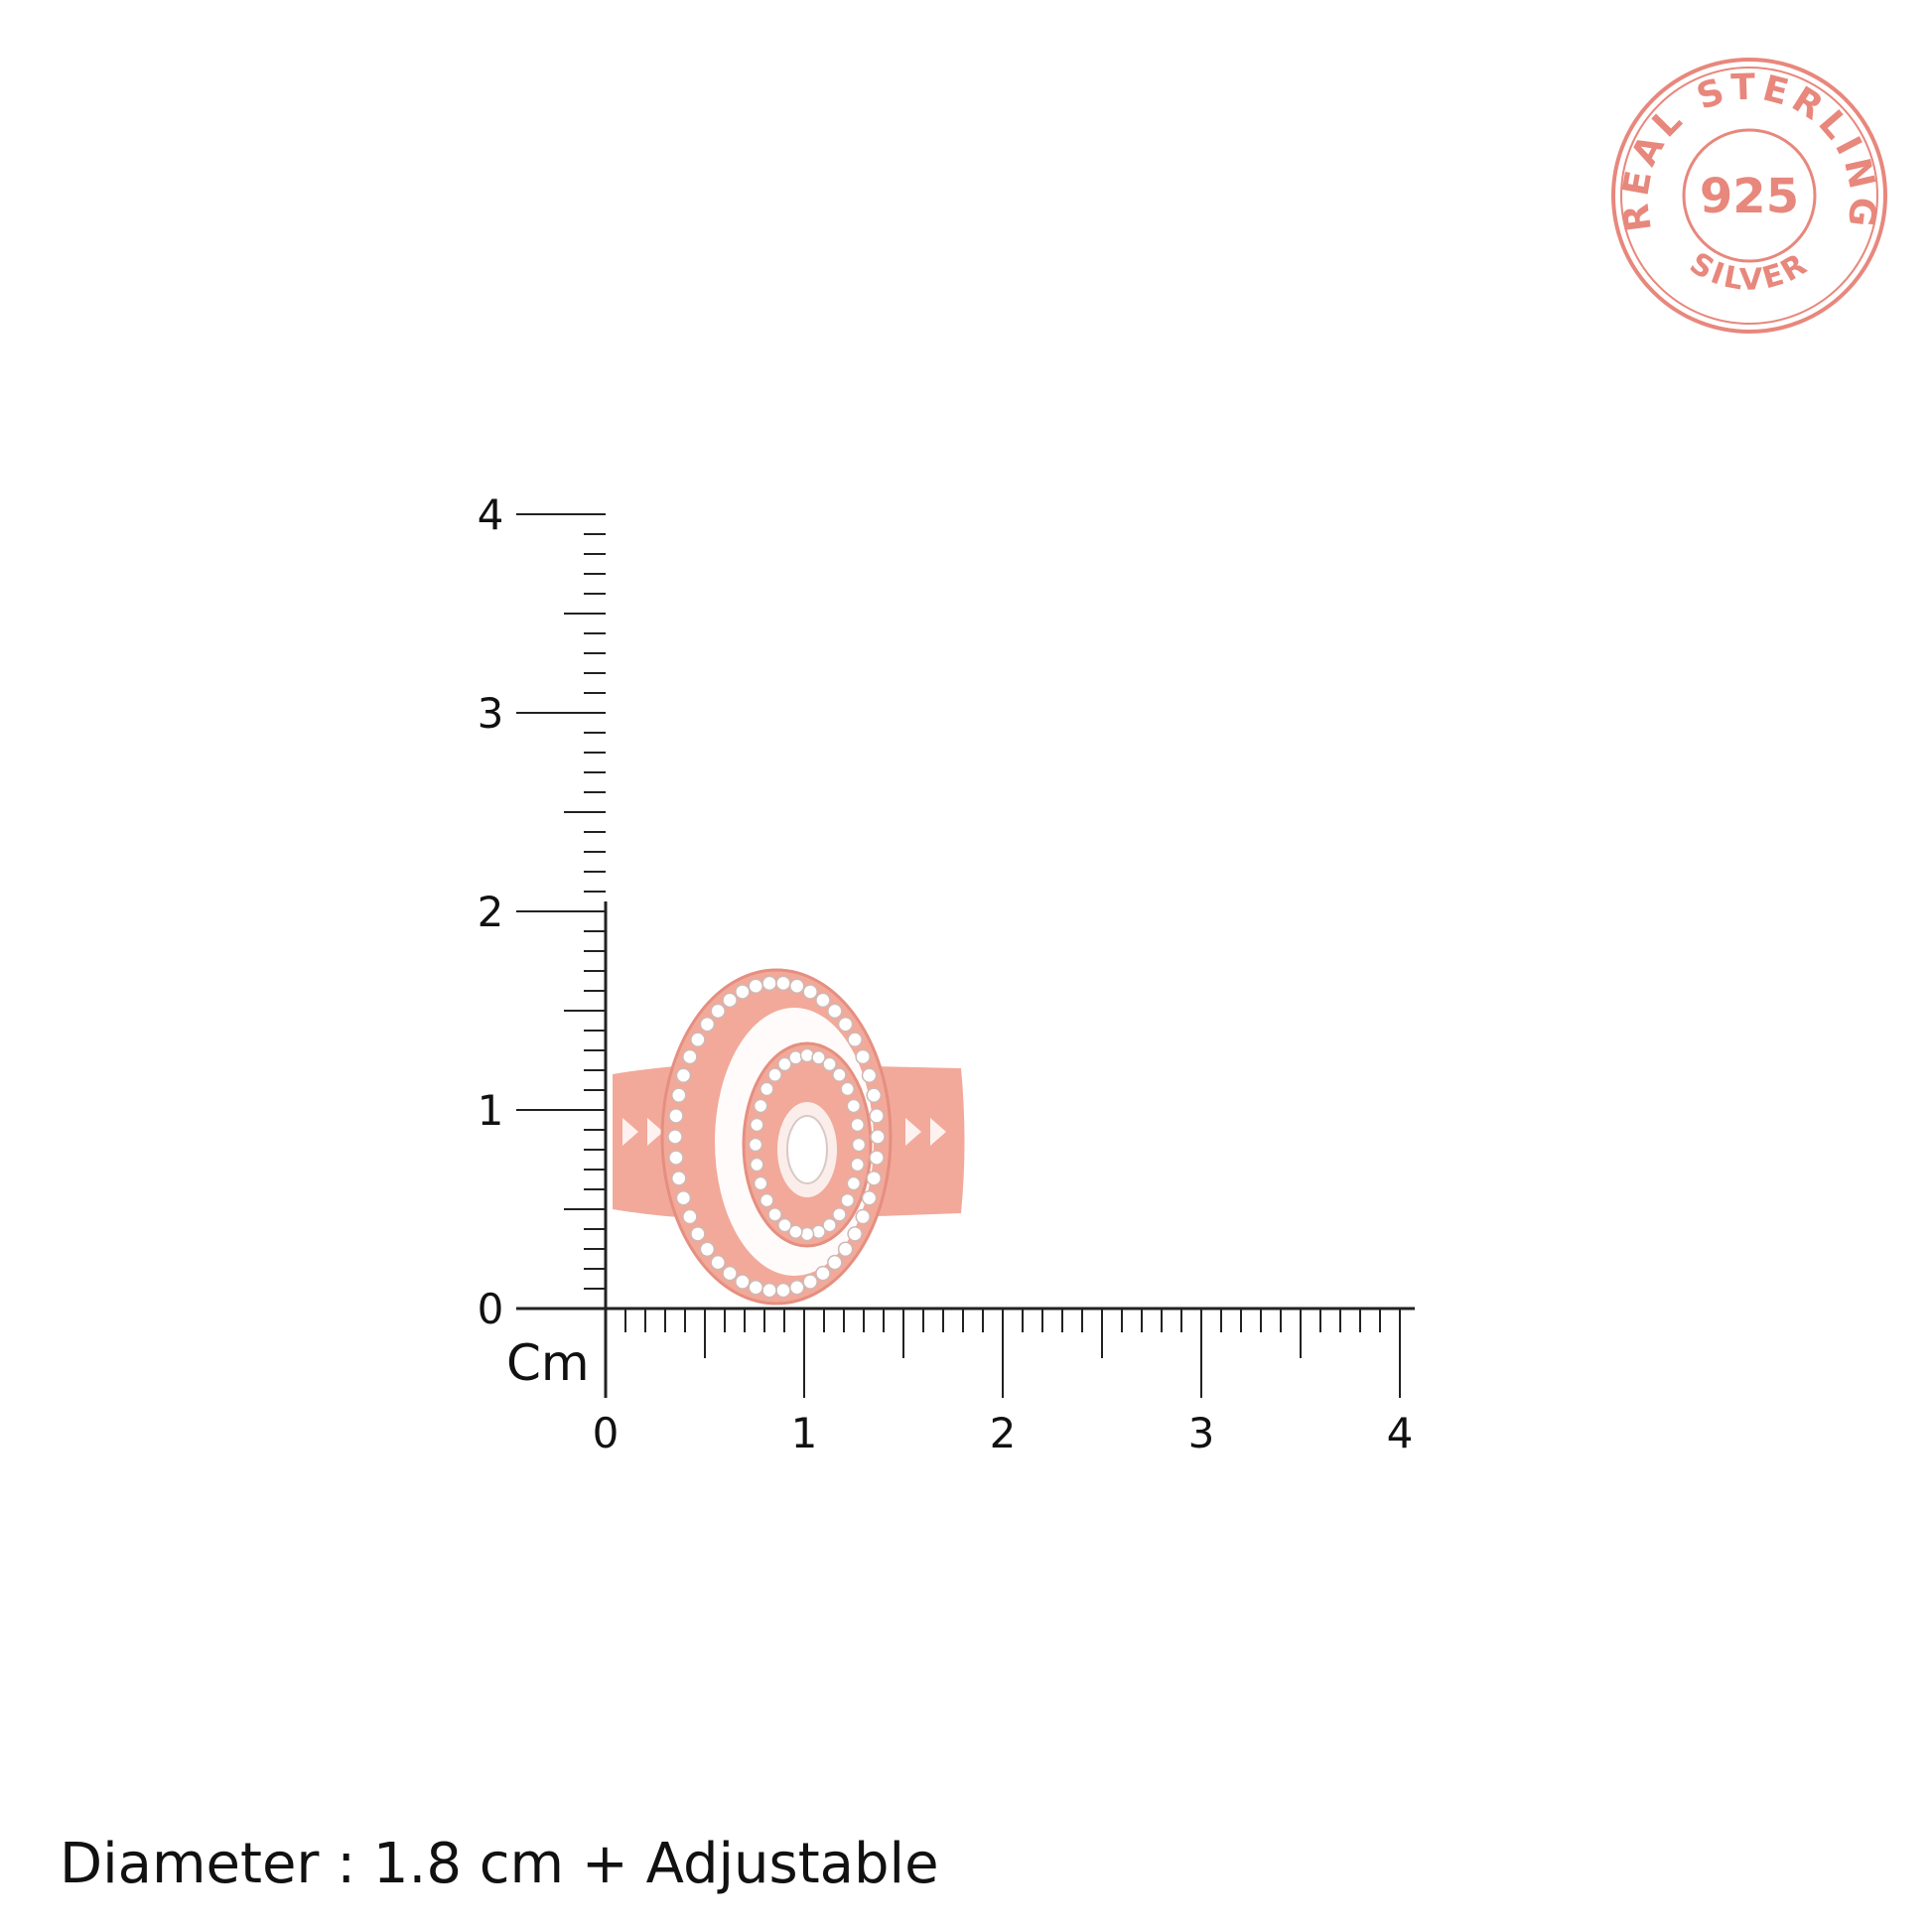 The image size is (1932, 1932). What do you see at coordinates (491, 912) in the screenshot?
I see `y-tick-label: 2` at bounding box center [491, 912].